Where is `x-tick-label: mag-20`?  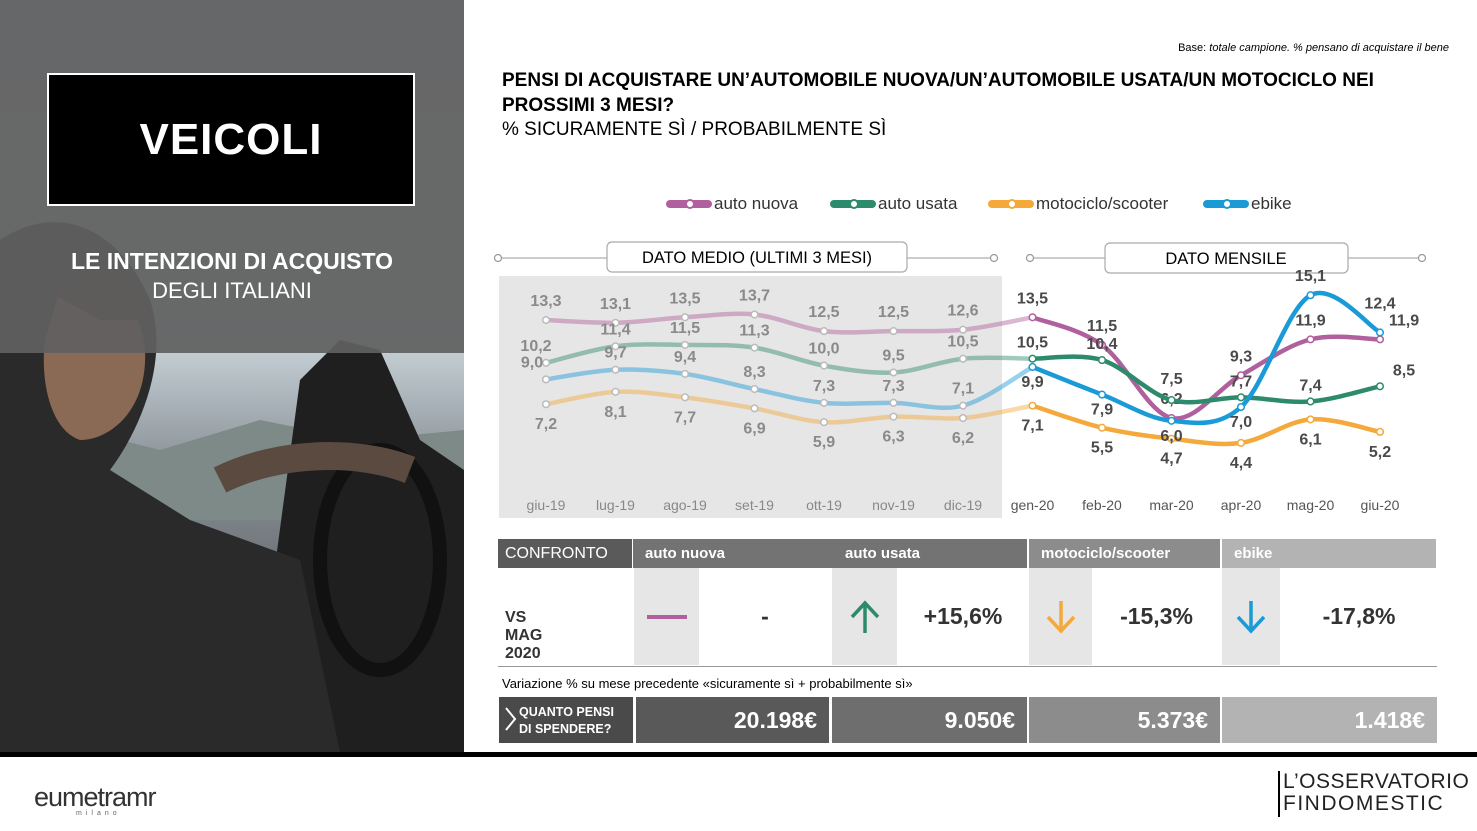 x-tick-label: mag-20 is located at coordinates (1311, 505).